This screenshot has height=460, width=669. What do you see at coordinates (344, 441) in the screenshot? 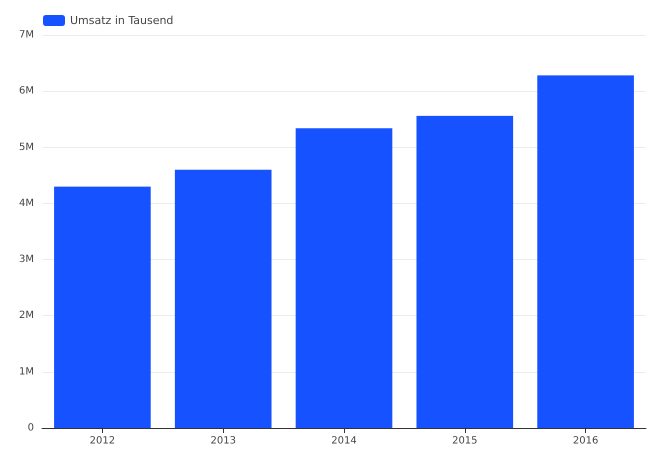
I see `x-tick-label: 2014` at bounding box center [344, 441].